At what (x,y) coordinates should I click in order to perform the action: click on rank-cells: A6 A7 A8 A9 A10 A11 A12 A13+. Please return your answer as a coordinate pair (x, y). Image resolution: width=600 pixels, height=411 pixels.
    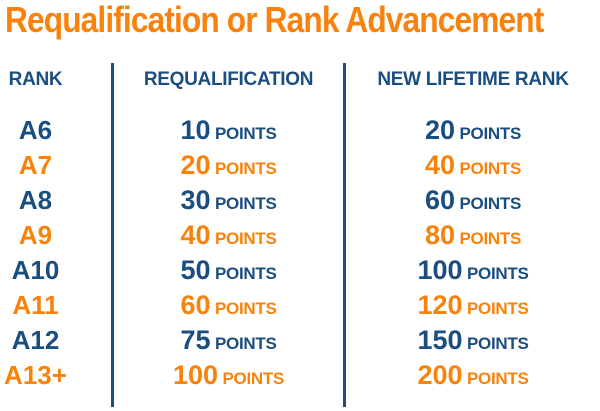
    Looking at the image, I should click on (55, 253).